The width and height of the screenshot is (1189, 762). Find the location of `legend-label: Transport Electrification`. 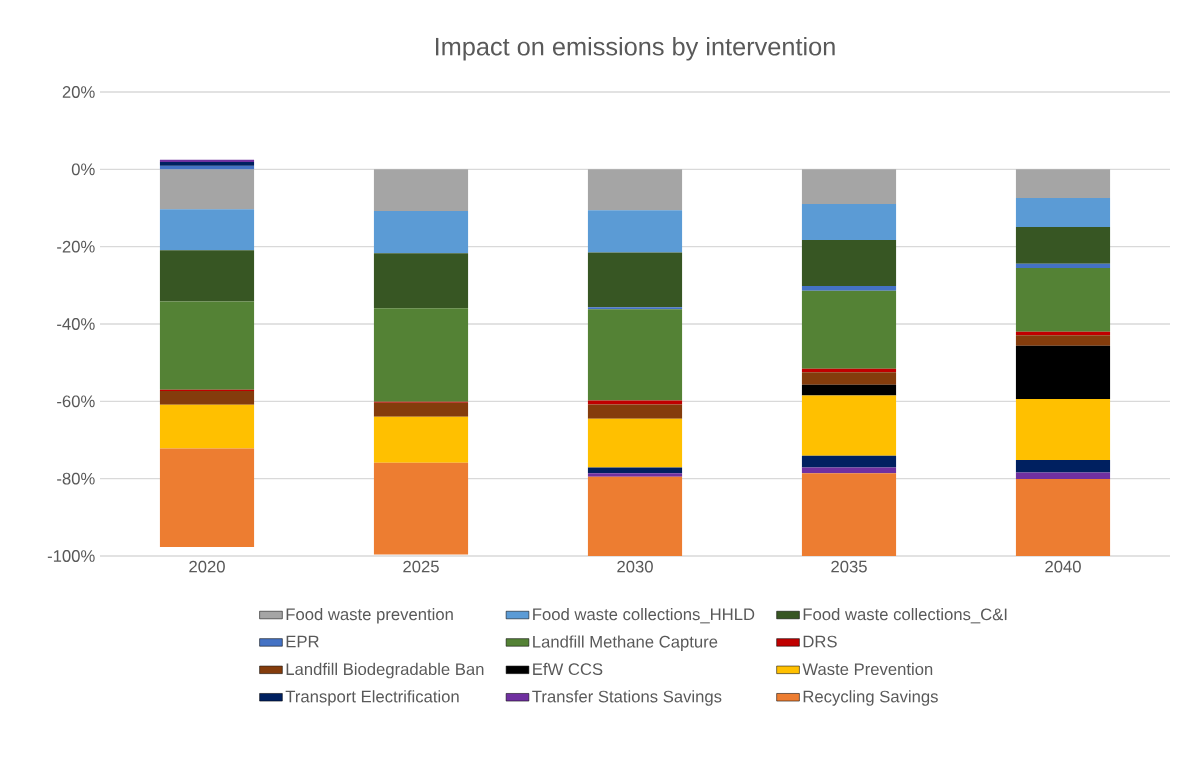

legend-label: Transport Electrification is located at coordinates (372, 698).